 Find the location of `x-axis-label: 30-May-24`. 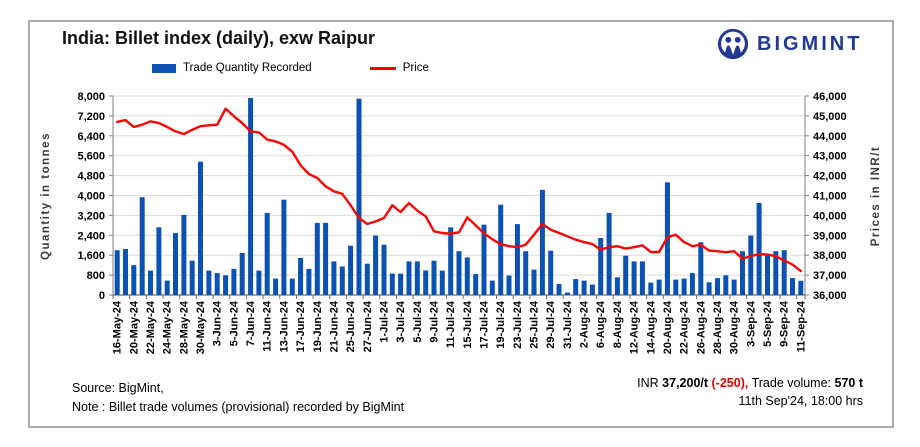

x-axis-label: 30-May-24 is located at coordinates (201, 327).